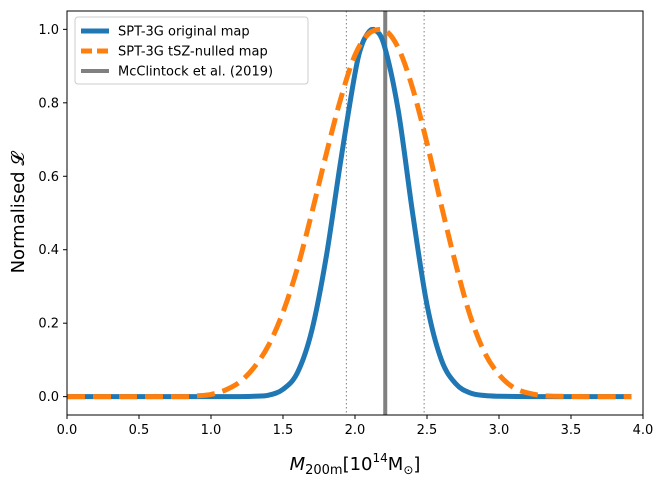  I want to click on legend-label-tsz-nulled-map: SPT-3G tSZ-nulled map, so click(193, 52).